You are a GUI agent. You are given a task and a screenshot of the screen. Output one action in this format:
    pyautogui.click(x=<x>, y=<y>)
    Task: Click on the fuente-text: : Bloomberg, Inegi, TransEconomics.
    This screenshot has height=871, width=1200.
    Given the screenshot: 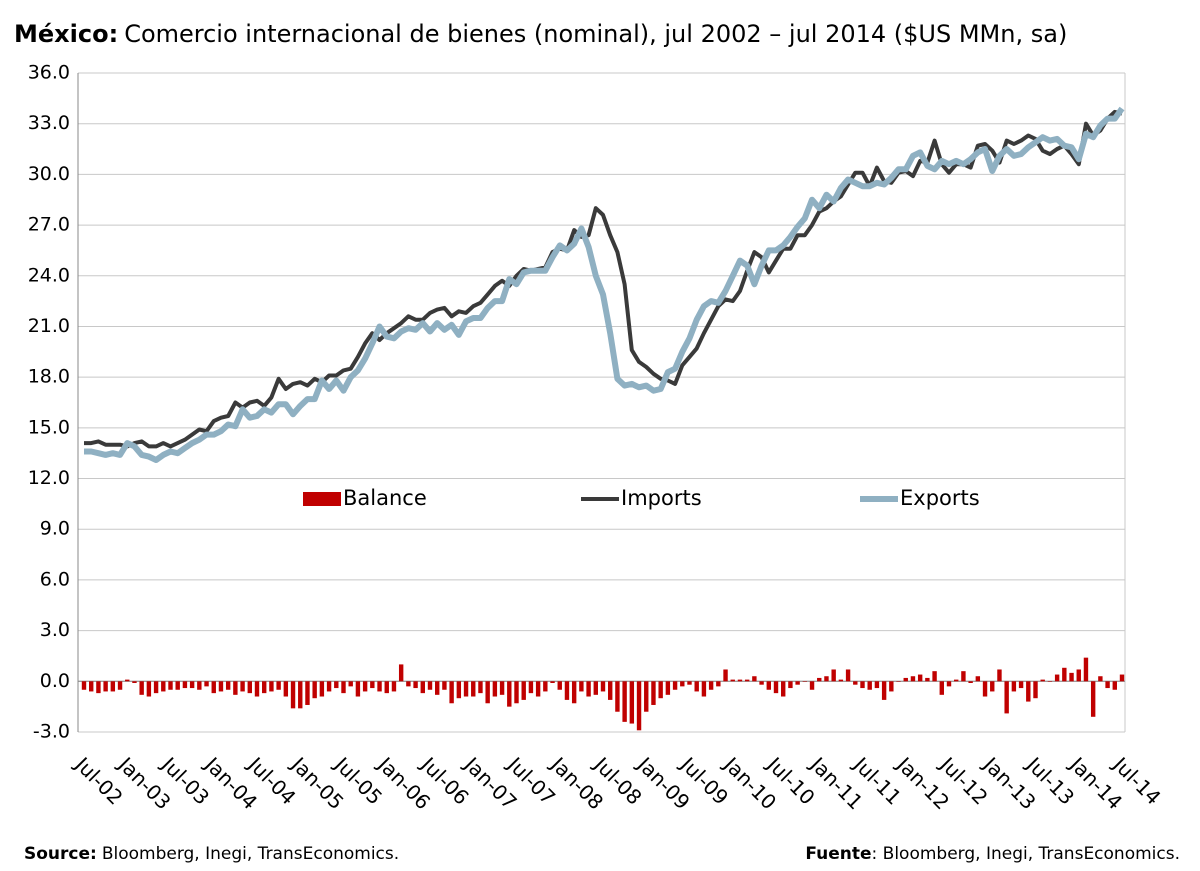 What is the action you would take?
    pyautogui.click(x=1026, y=854)
    